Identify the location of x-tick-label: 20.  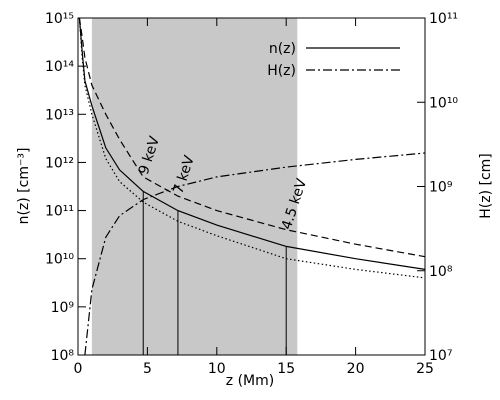
(356, 369).